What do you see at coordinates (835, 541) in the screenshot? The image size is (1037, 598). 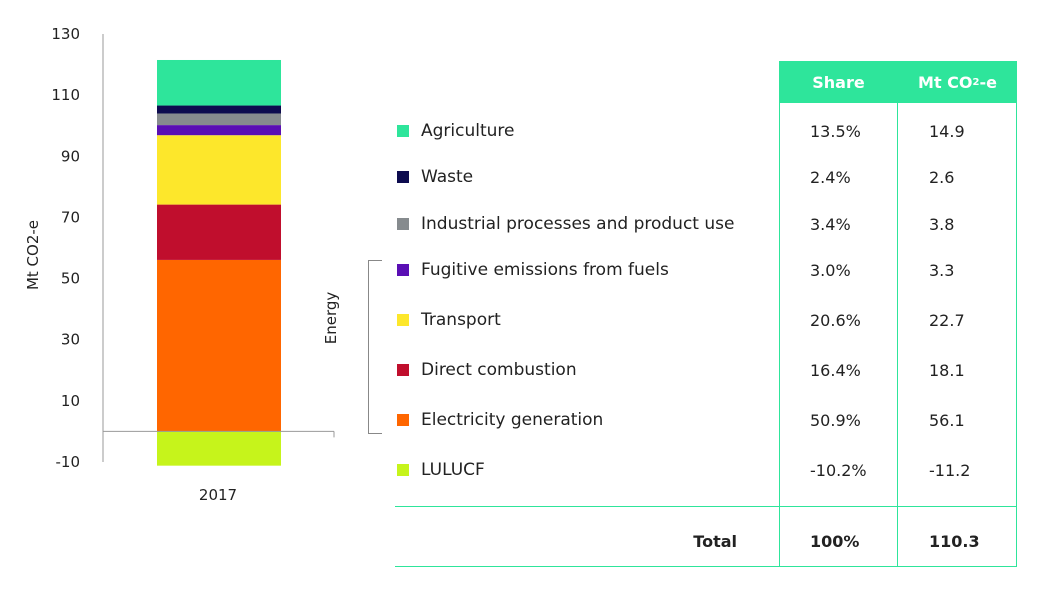 I see `total-share: 100%` at bounding box center [835, 541].